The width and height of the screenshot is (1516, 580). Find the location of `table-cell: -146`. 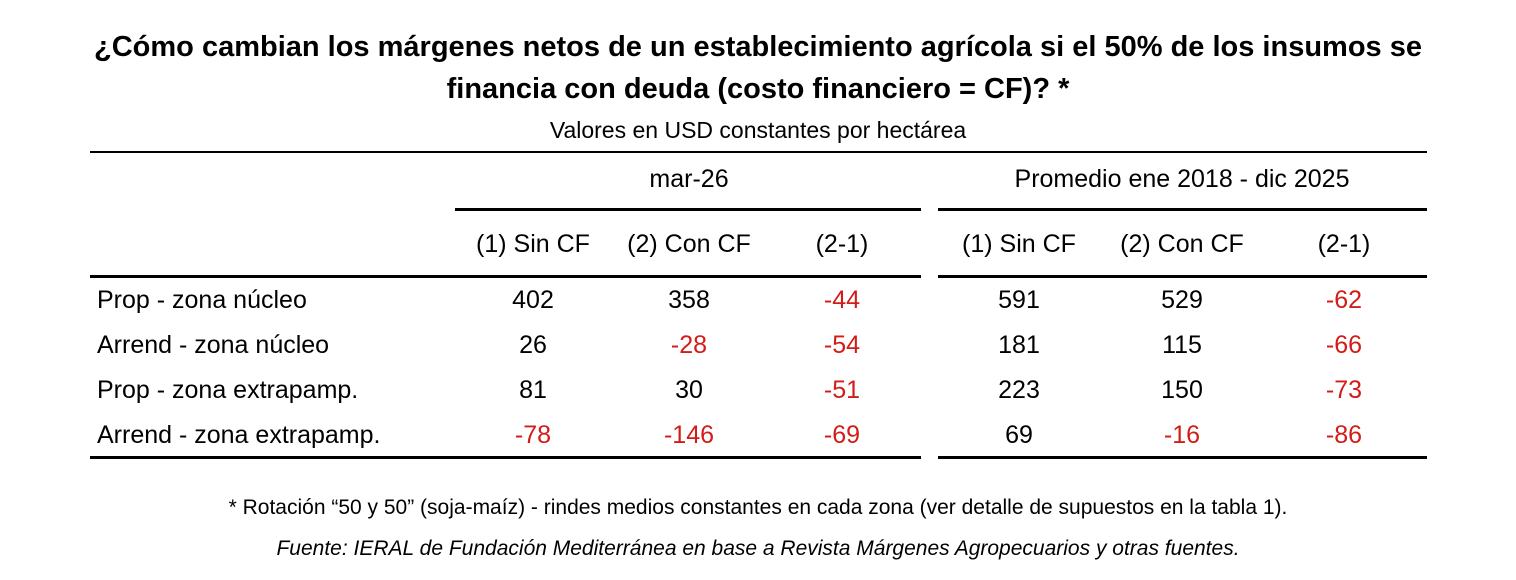

table-cell: -146 is located at coordinates (689, 435).